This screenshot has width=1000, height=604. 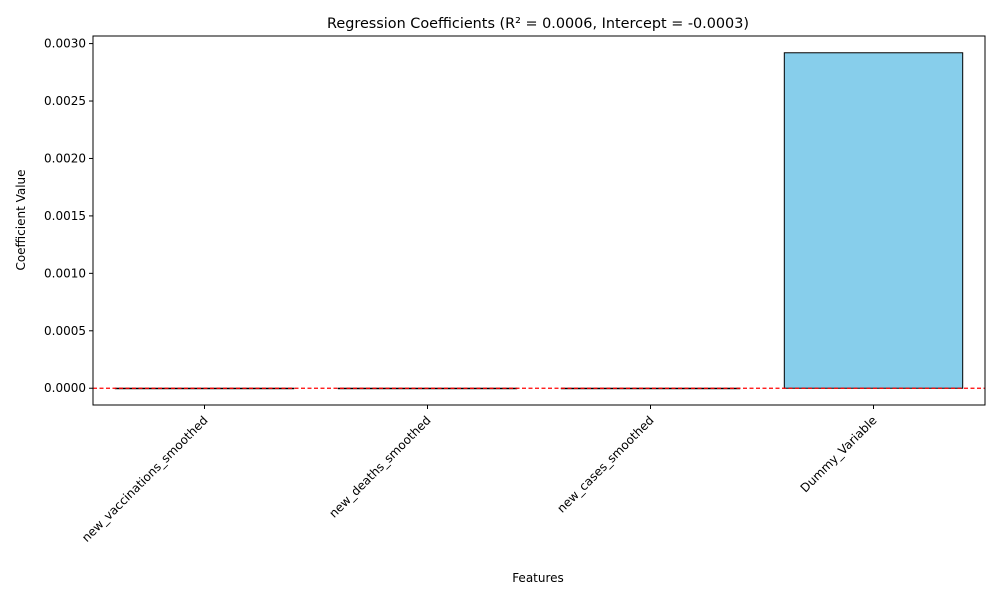 What do you see at coordinates (65, 273) in the screenshot?
I see `y-tick-label: 0.0010` at bounding box center [65, 273].